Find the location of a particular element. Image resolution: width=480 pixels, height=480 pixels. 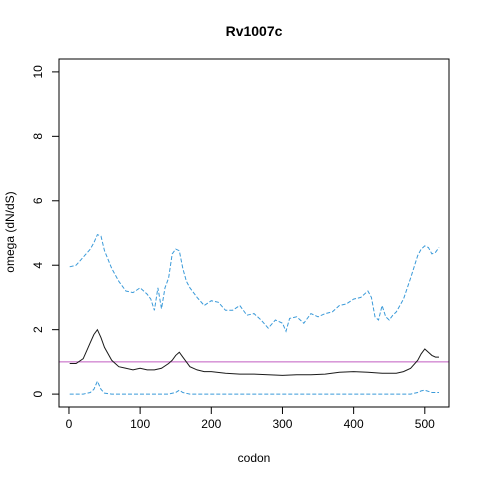

y-tick-label: 6 is located at coordinates (38, 200).